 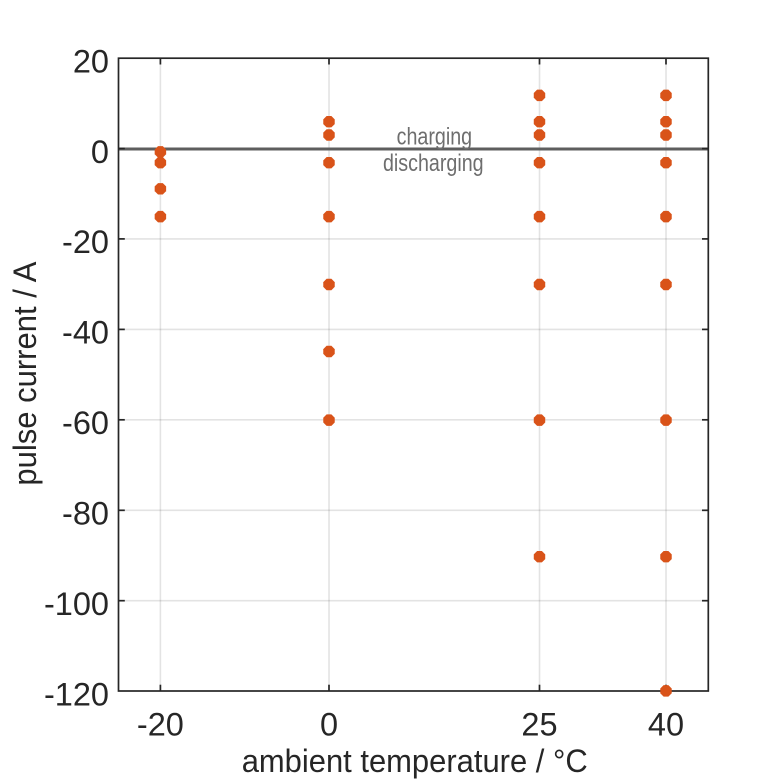 What do you see at coordinates (85, 514) in the screenshot?
I see `svg-text: -80` at bounding box center [85, 514].